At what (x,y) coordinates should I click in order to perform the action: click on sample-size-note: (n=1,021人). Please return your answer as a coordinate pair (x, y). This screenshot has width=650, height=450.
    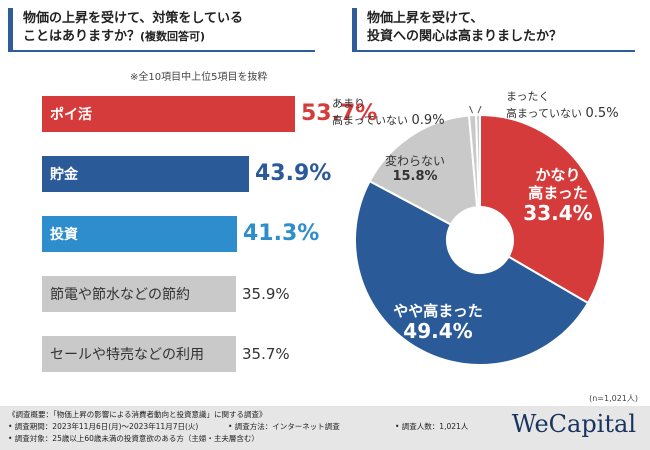
    Looking at the image, I should click on (613, 398).